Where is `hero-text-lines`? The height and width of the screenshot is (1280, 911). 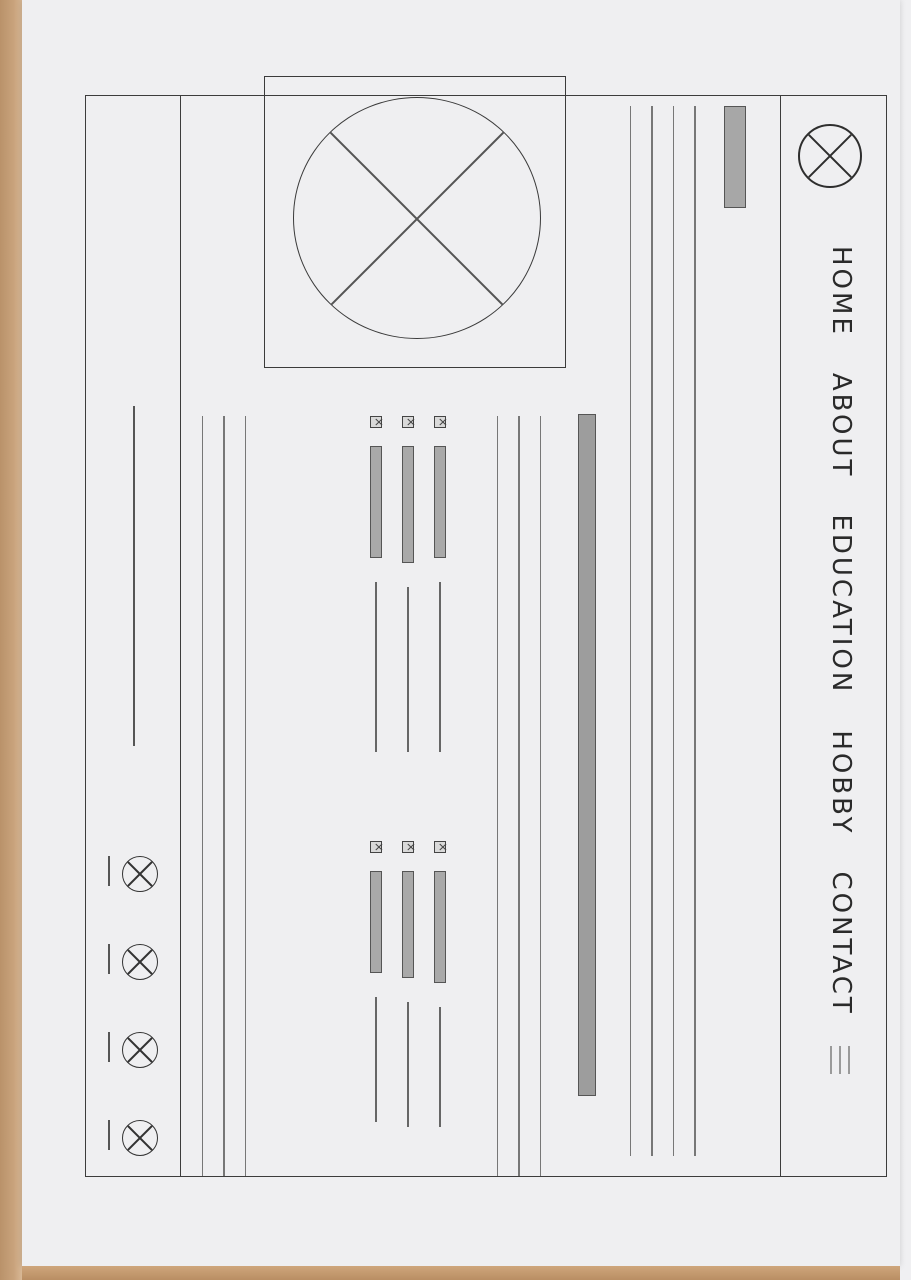 hero-text-lines is located at coordinates (653, 631).